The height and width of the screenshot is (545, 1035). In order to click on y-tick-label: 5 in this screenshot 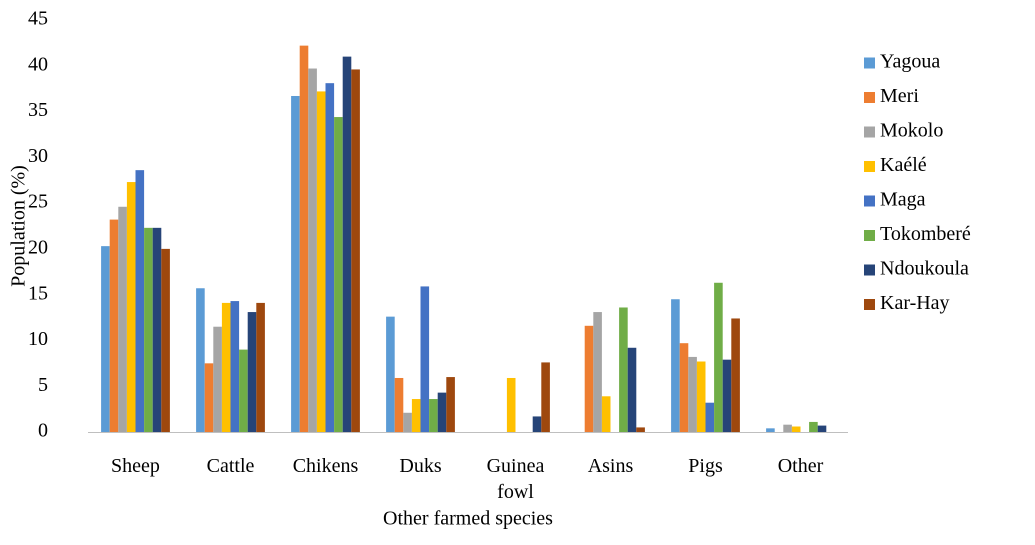, I will do `click(43, 385)`.